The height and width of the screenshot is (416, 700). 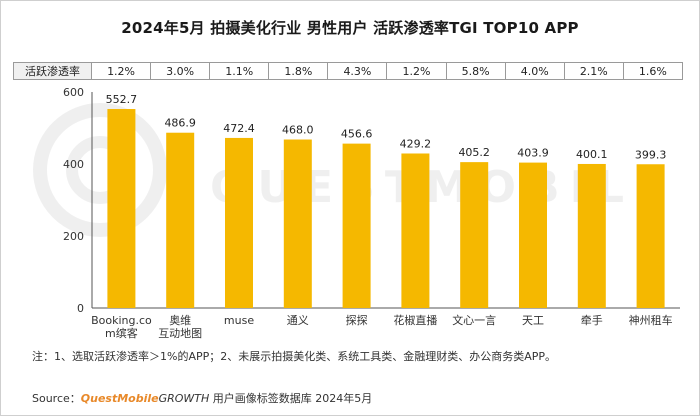 I want to click on y-tick-label: 200, so click(x=73, y=236).